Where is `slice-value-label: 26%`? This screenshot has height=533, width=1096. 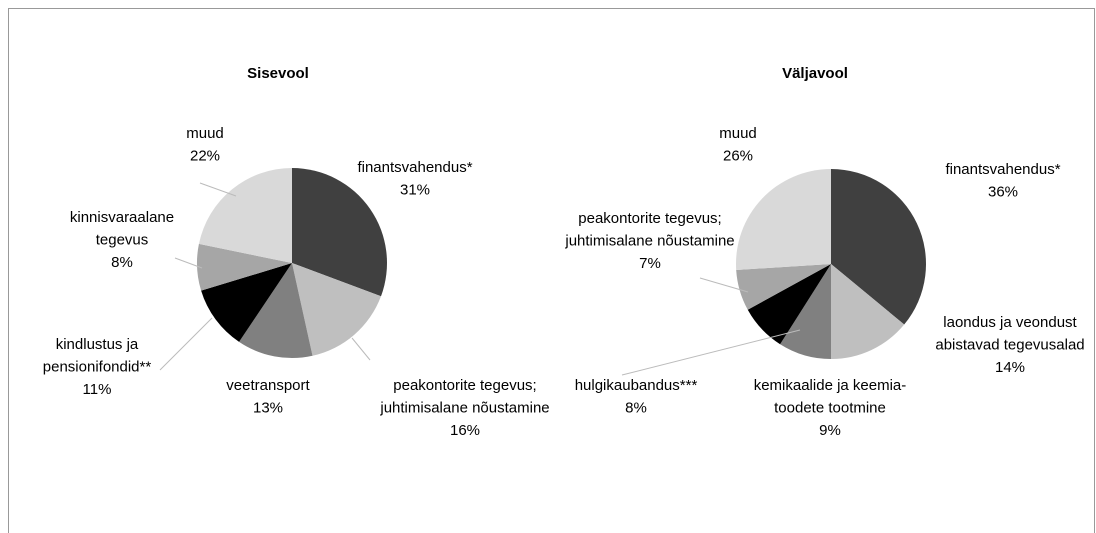 slice-value-label: 26% is located at coordinates (738, 156).